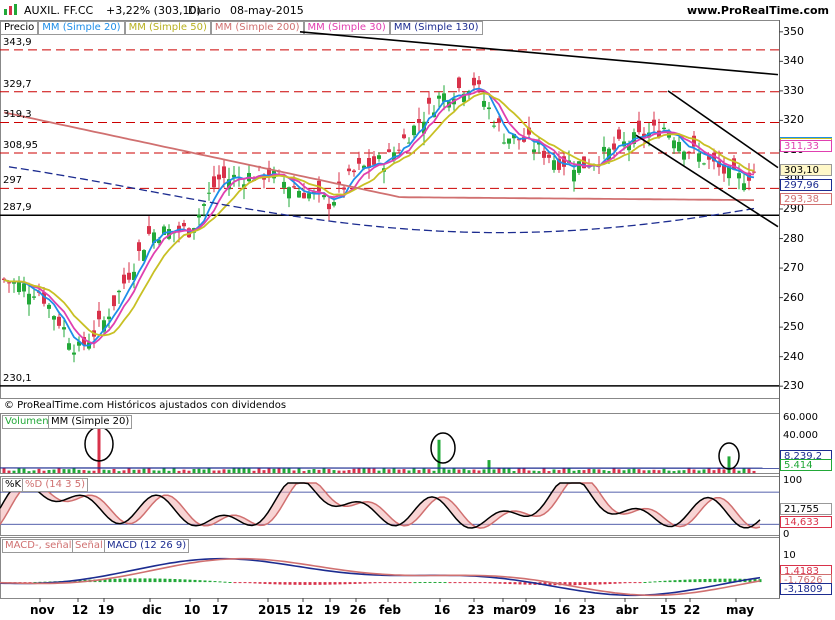 Image resolution: width=835 pixels, height=620 pixels. Describe the element at coordinates (346, 28) in the screenshot. I see `legend-mm30: MM (Simple 30)` at that location.